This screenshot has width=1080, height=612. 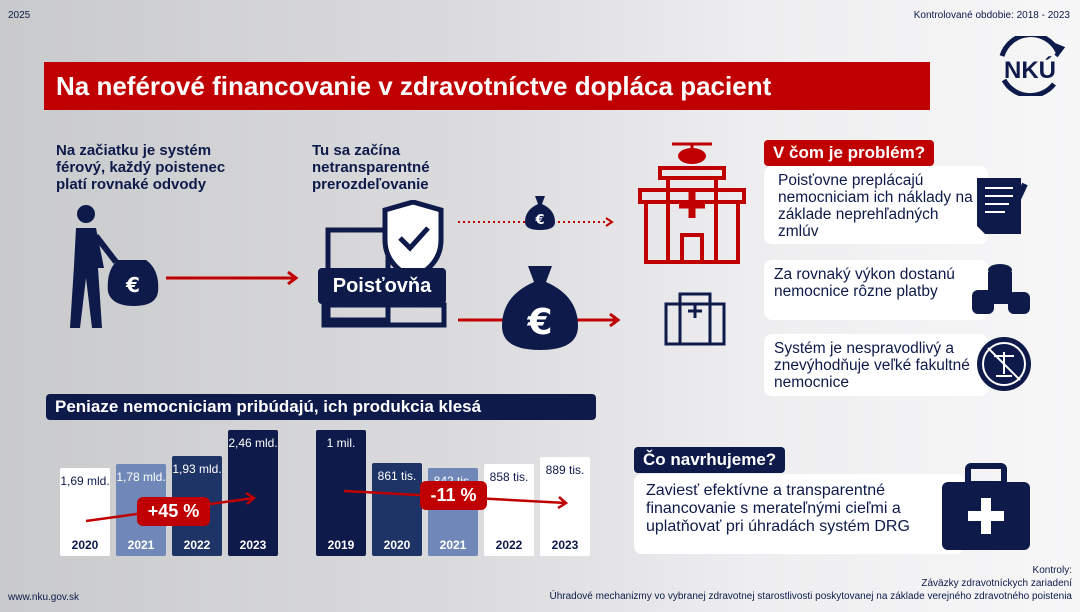 What do you see at coordinates (85, 481) in the screenshot?
I see `bar-value-label: 1,69 mld.` at bounding box center [85, 481].